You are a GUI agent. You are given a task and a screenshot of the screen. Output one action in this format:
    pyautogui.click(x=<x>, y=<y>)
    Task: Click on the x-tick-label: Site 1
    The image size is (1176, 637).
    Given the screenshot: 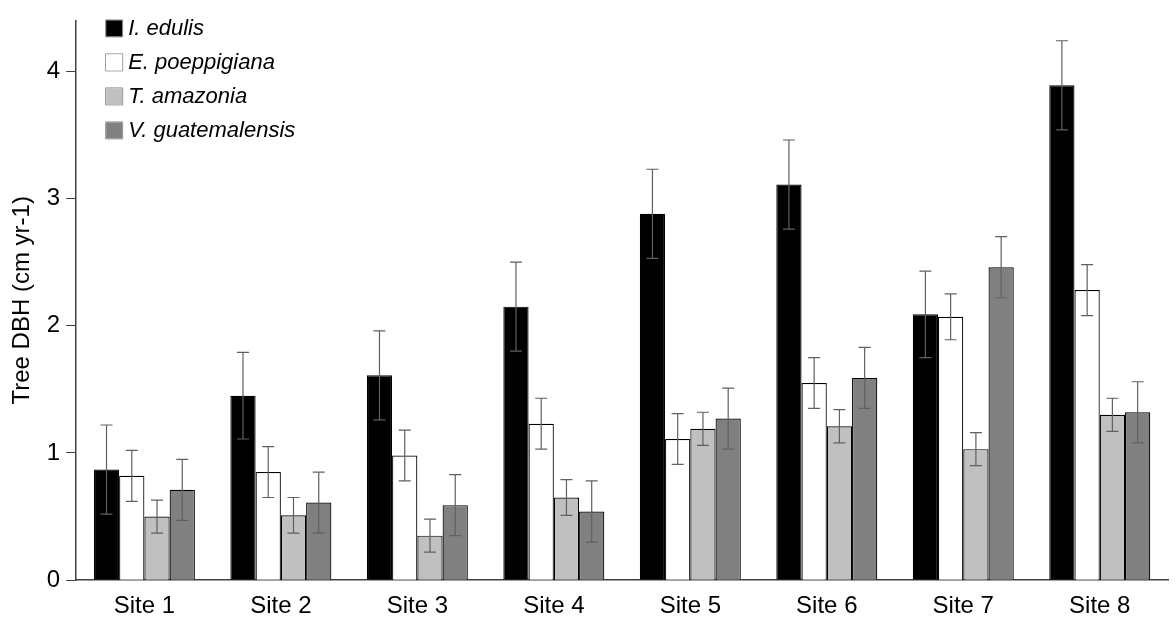 What is the action you would take?
    pyautogui.click(x=144, y=605)
    